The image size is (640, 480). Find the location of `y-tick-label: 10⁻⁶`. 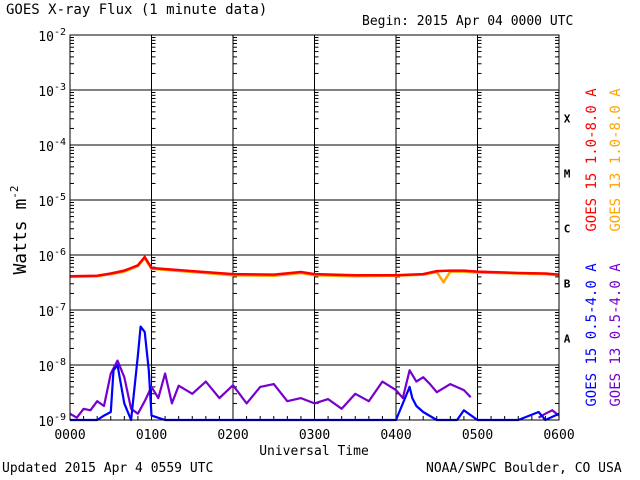

y-tick-label: 10⁻⁶ is located at coordinates (52, 256).